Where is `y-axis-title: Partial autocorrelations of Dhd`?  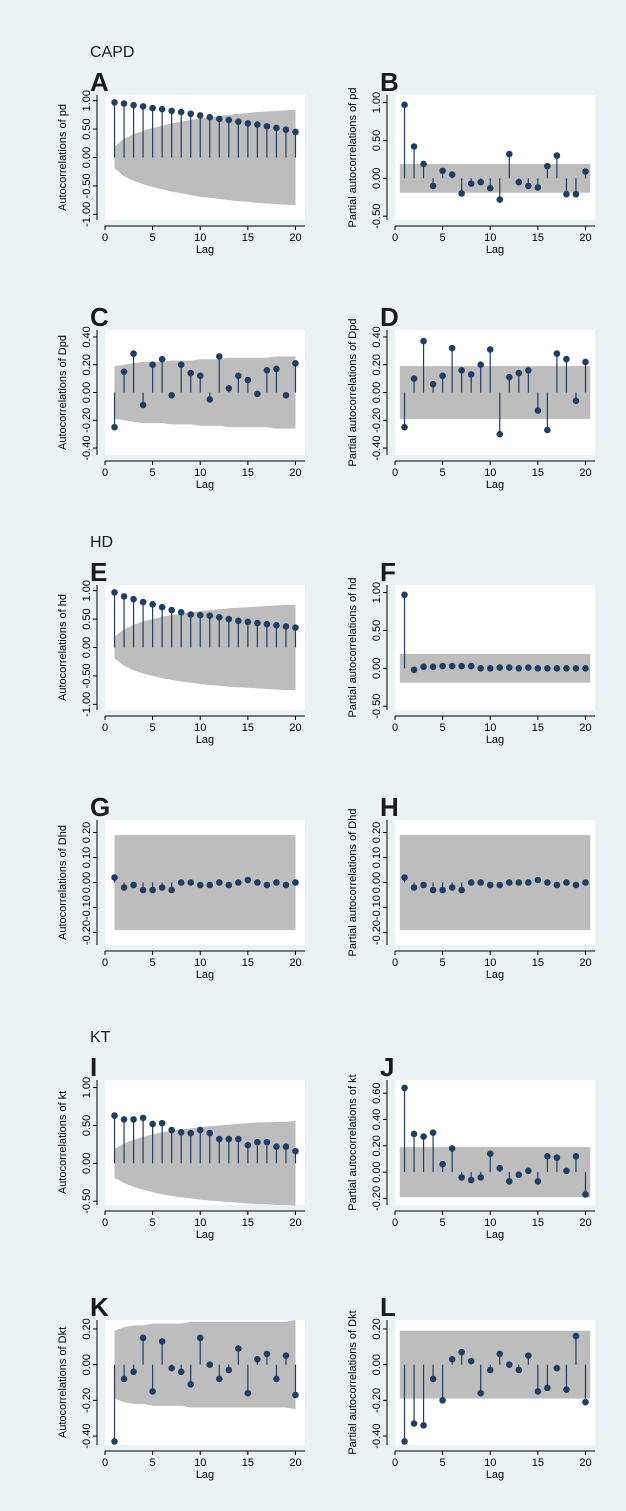
y-axis-title: Partial autocorrelations of Dhd is located at coordinates (353, 883).